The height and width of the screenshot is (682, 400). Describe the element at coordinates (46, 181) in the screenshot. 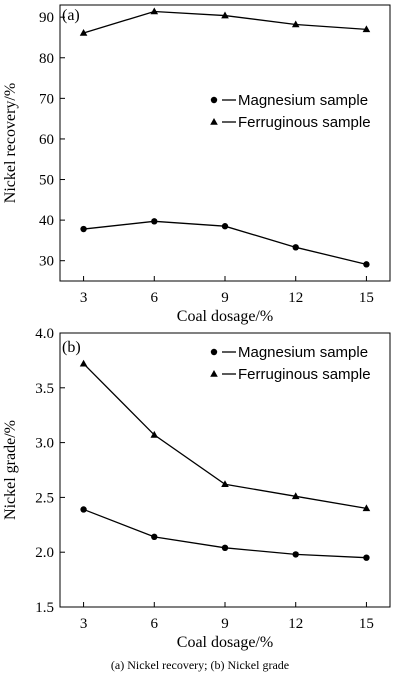

I see `y-tick-label: 50` at that location.